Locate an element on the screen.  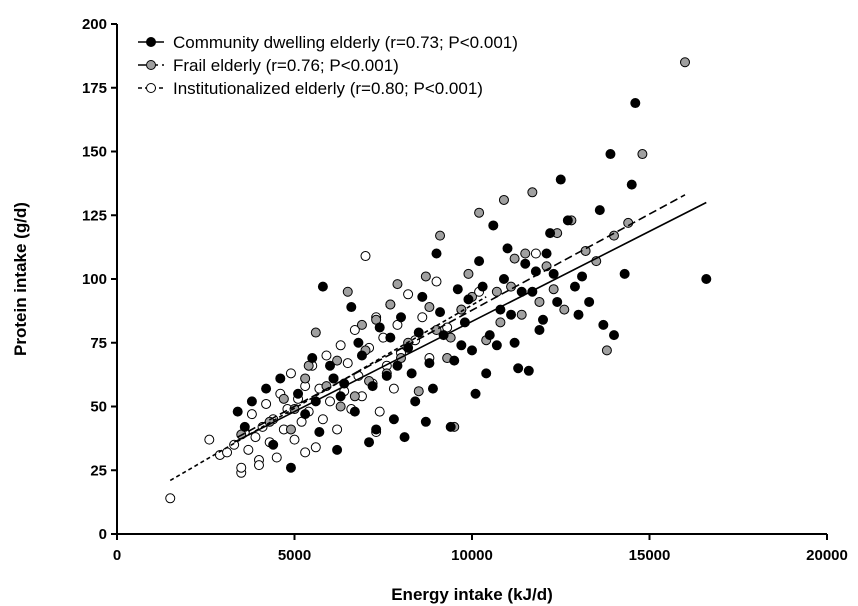
legend-label: Frail elderly (r=0.76; P<0.001) is located at coordinates (286, 65).